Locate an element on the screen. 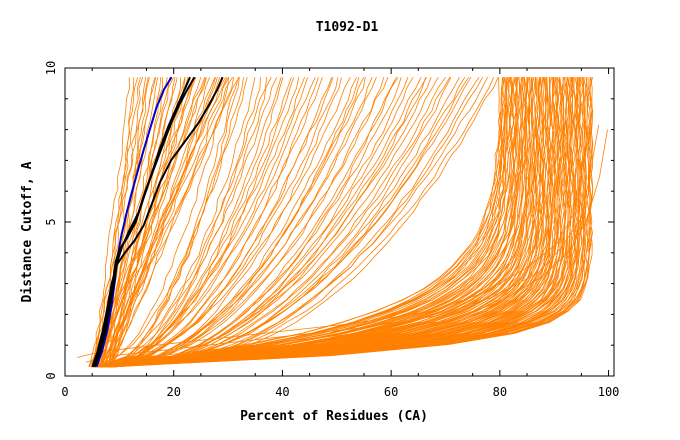  x-tick-label: 100 is located at coordinates (609, 392).